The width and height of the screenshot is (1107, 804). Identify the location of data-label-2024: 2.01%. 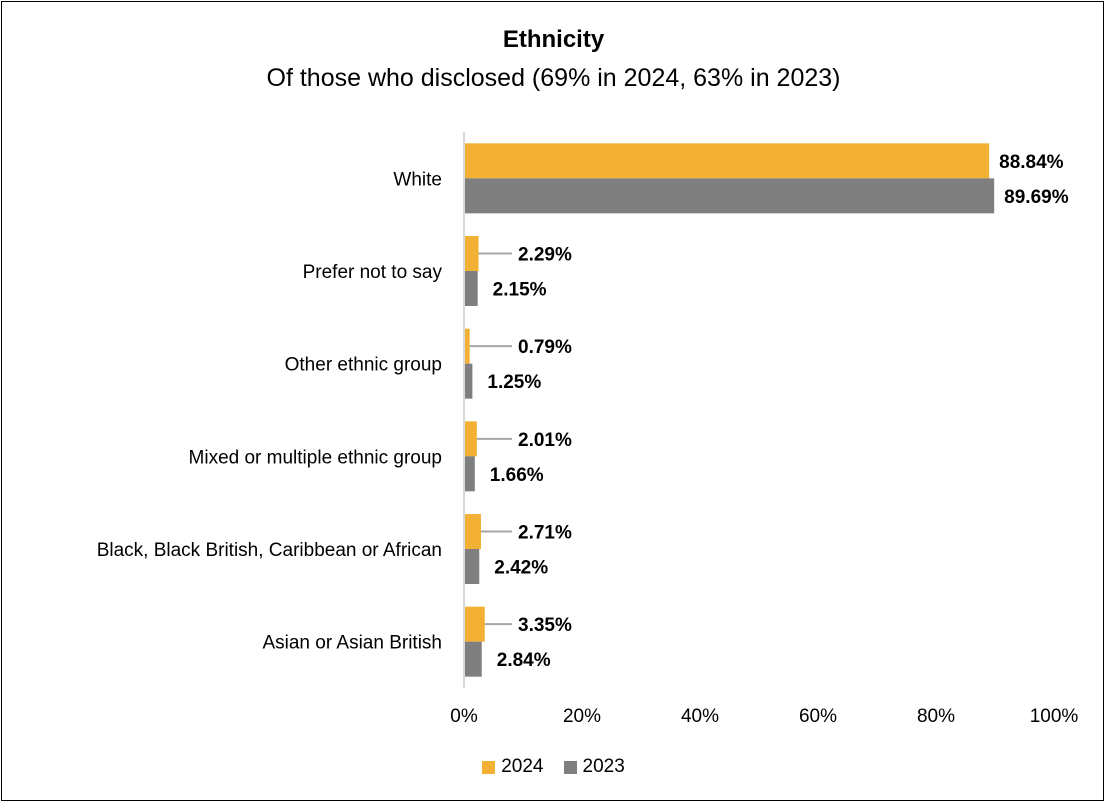
(545, 440).